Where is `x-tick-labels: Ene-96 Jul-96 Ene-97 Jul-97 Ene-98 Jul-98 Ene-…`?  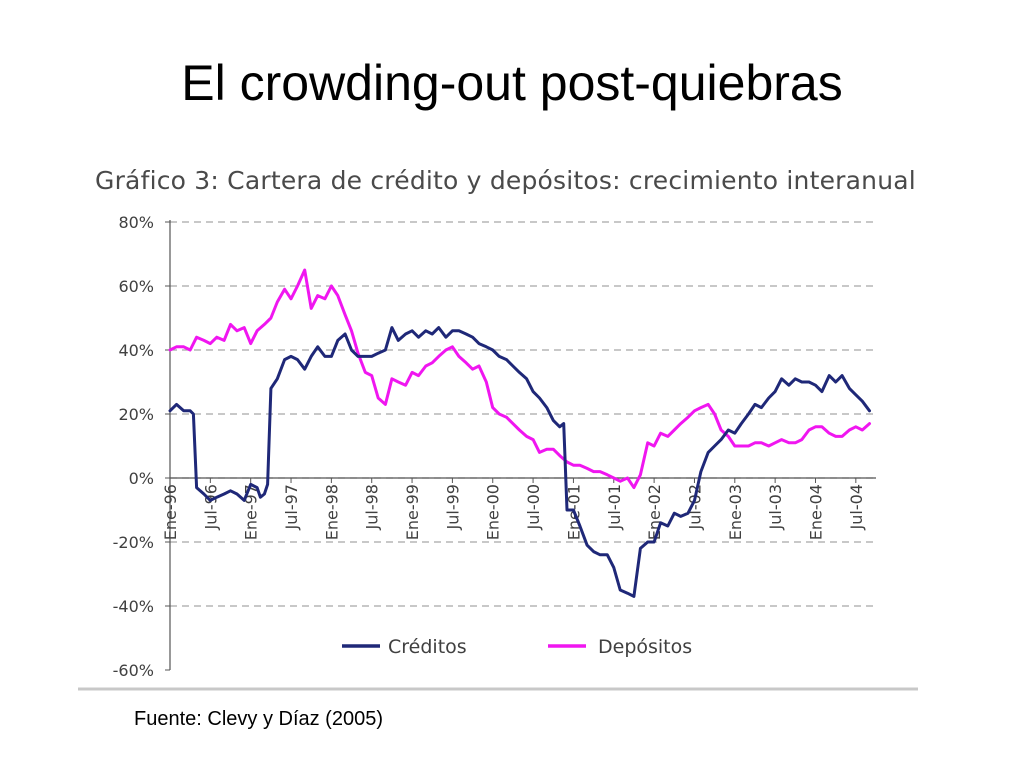 x-tick-labels: Ene-96 Jul-96 Ene-97 Jul-97 Ene-98 Jul-98 Ene-… is located at coordinates (513, 512).